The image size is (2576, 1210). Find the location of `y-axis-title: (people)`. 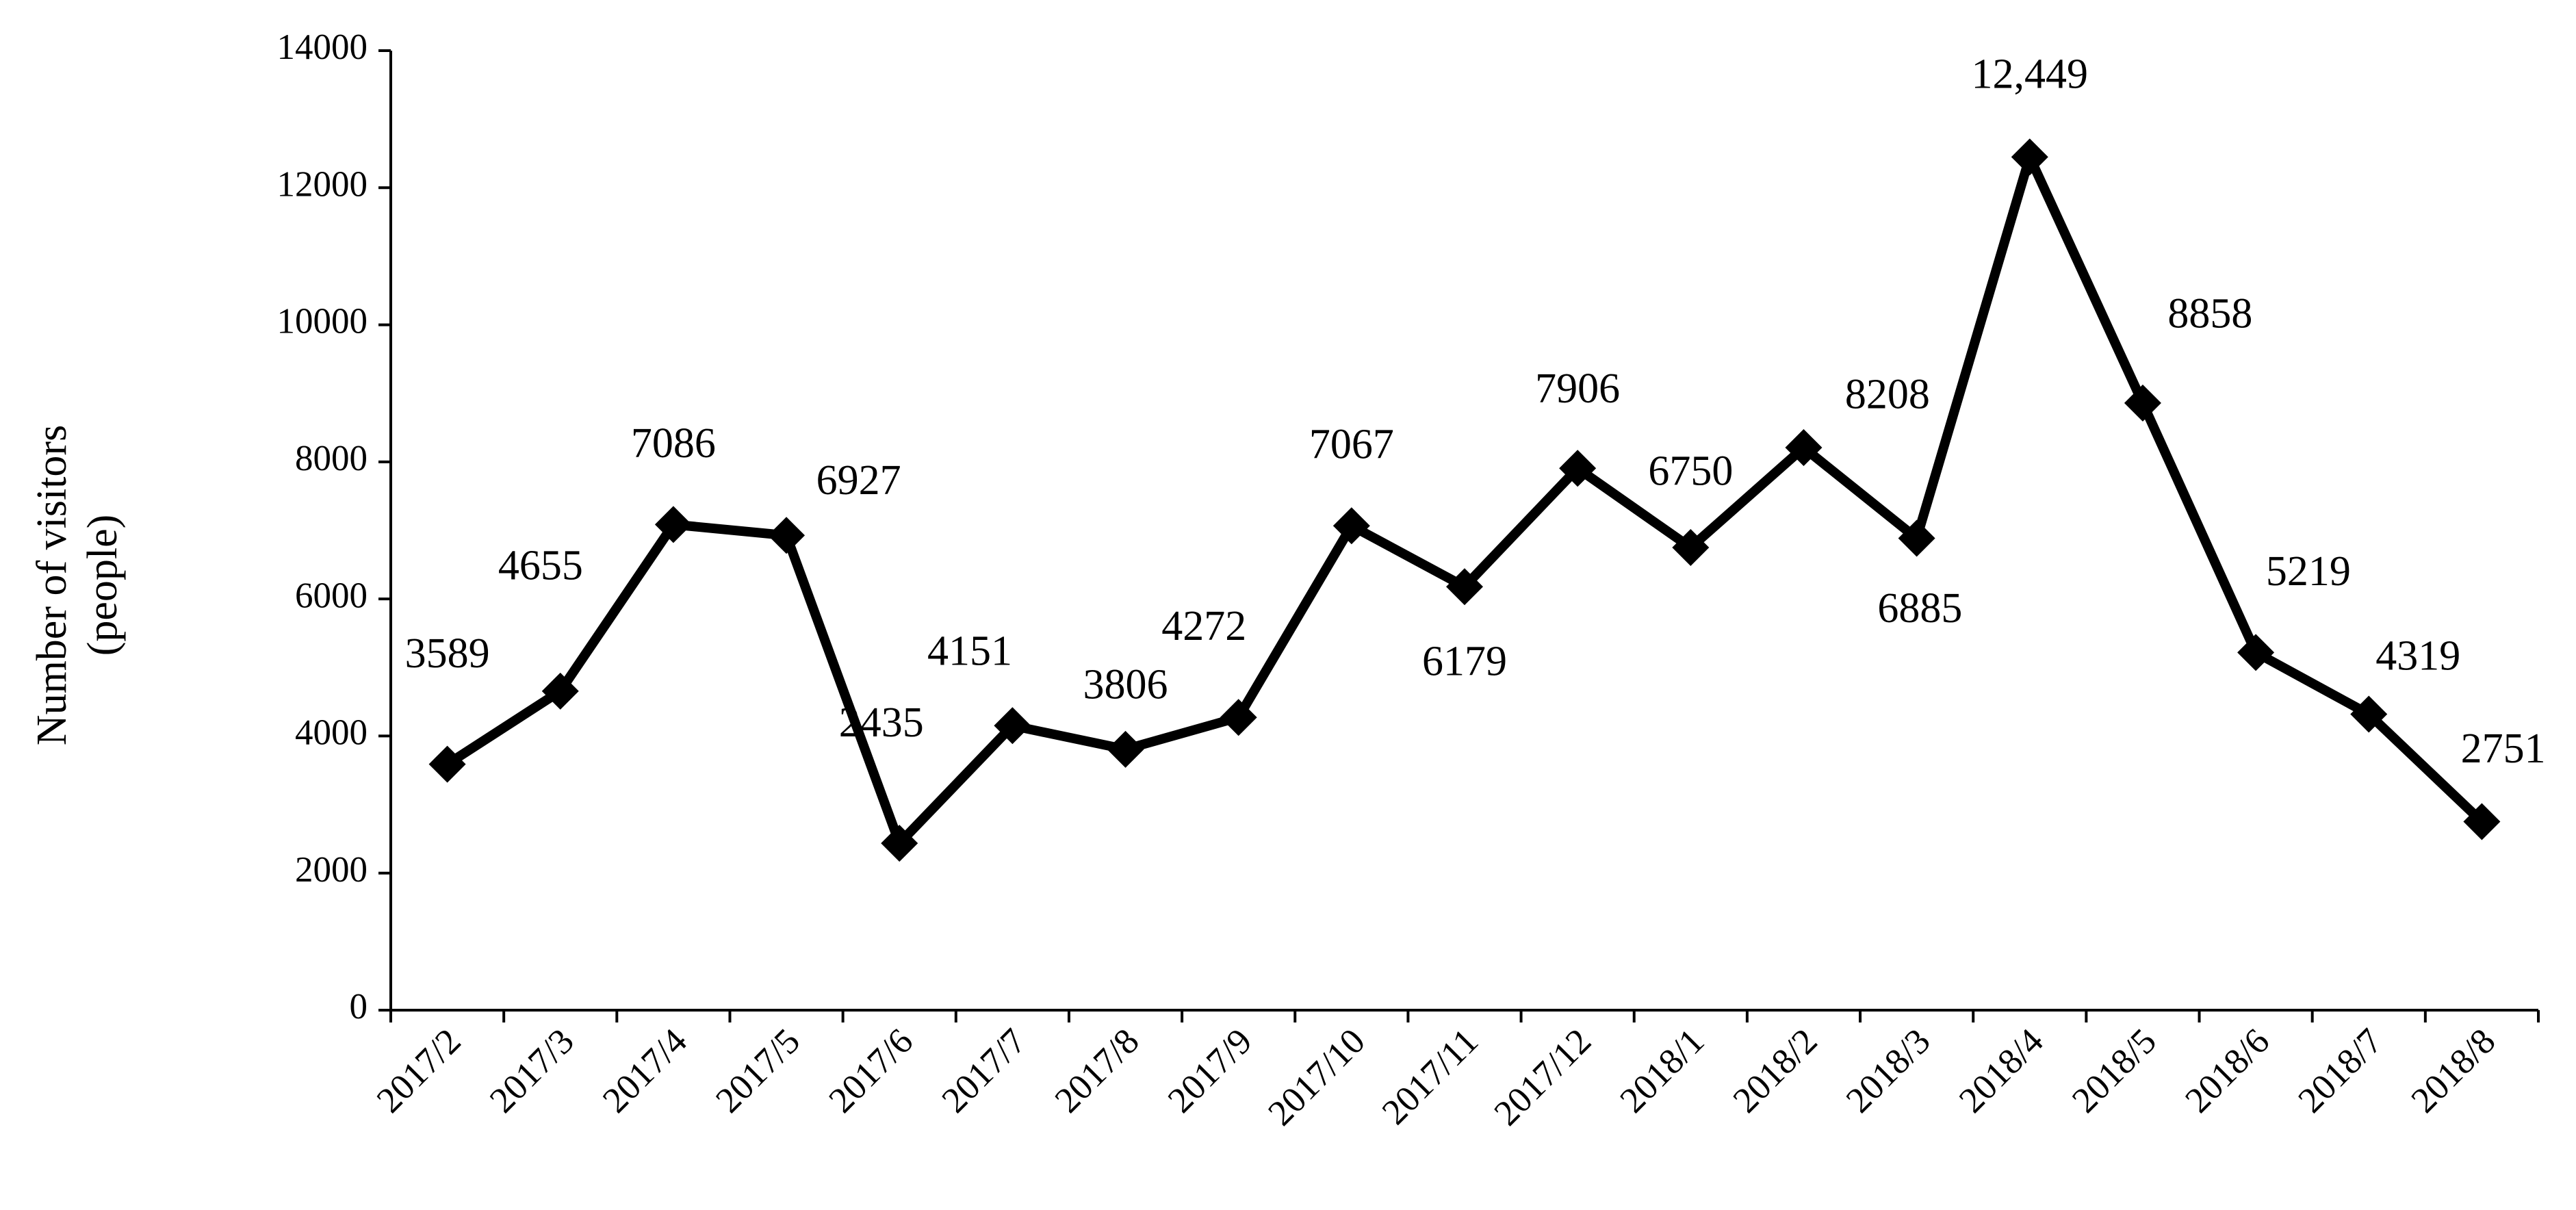

y-axis-title: (people) is located at coordinates (102, 585).